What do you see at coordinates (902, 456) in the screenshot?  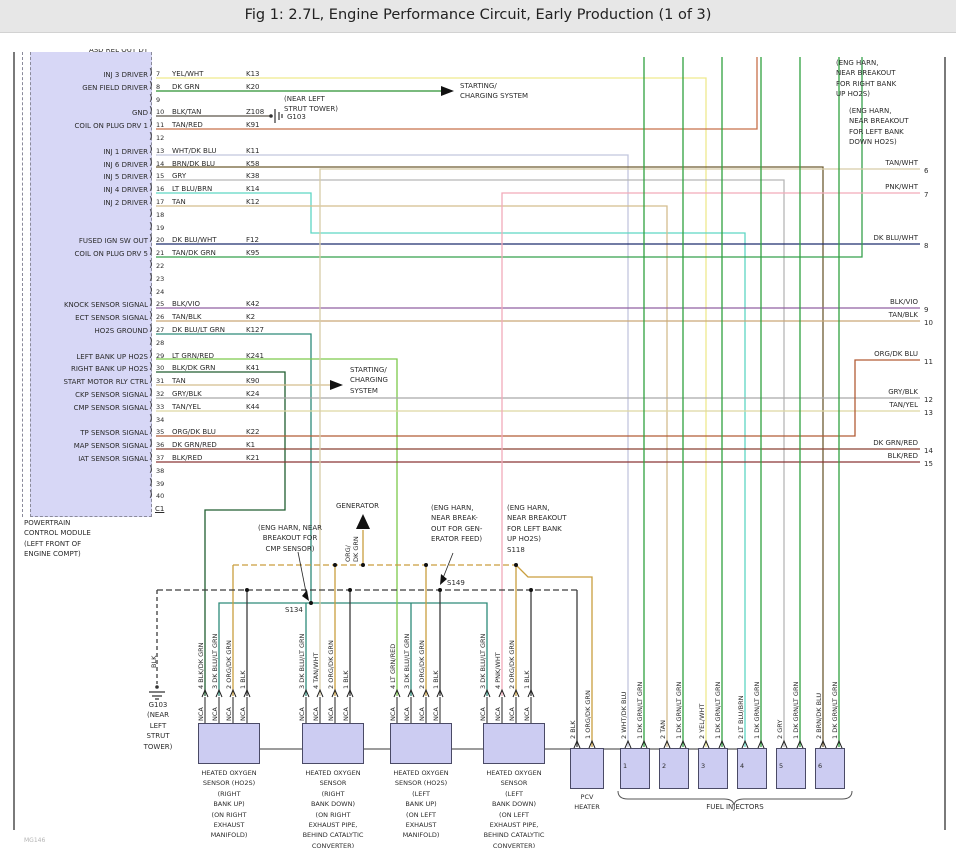 I see `exit-wire-color-label: BLK/RED` at bounding box center [902, 456].